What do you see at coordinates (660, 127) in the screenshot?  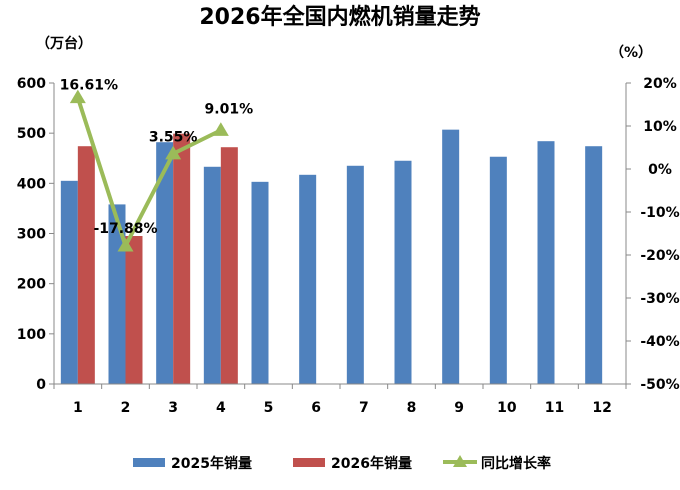 I see `y2-tick-label: 10%` at bounding box center [660, 127].